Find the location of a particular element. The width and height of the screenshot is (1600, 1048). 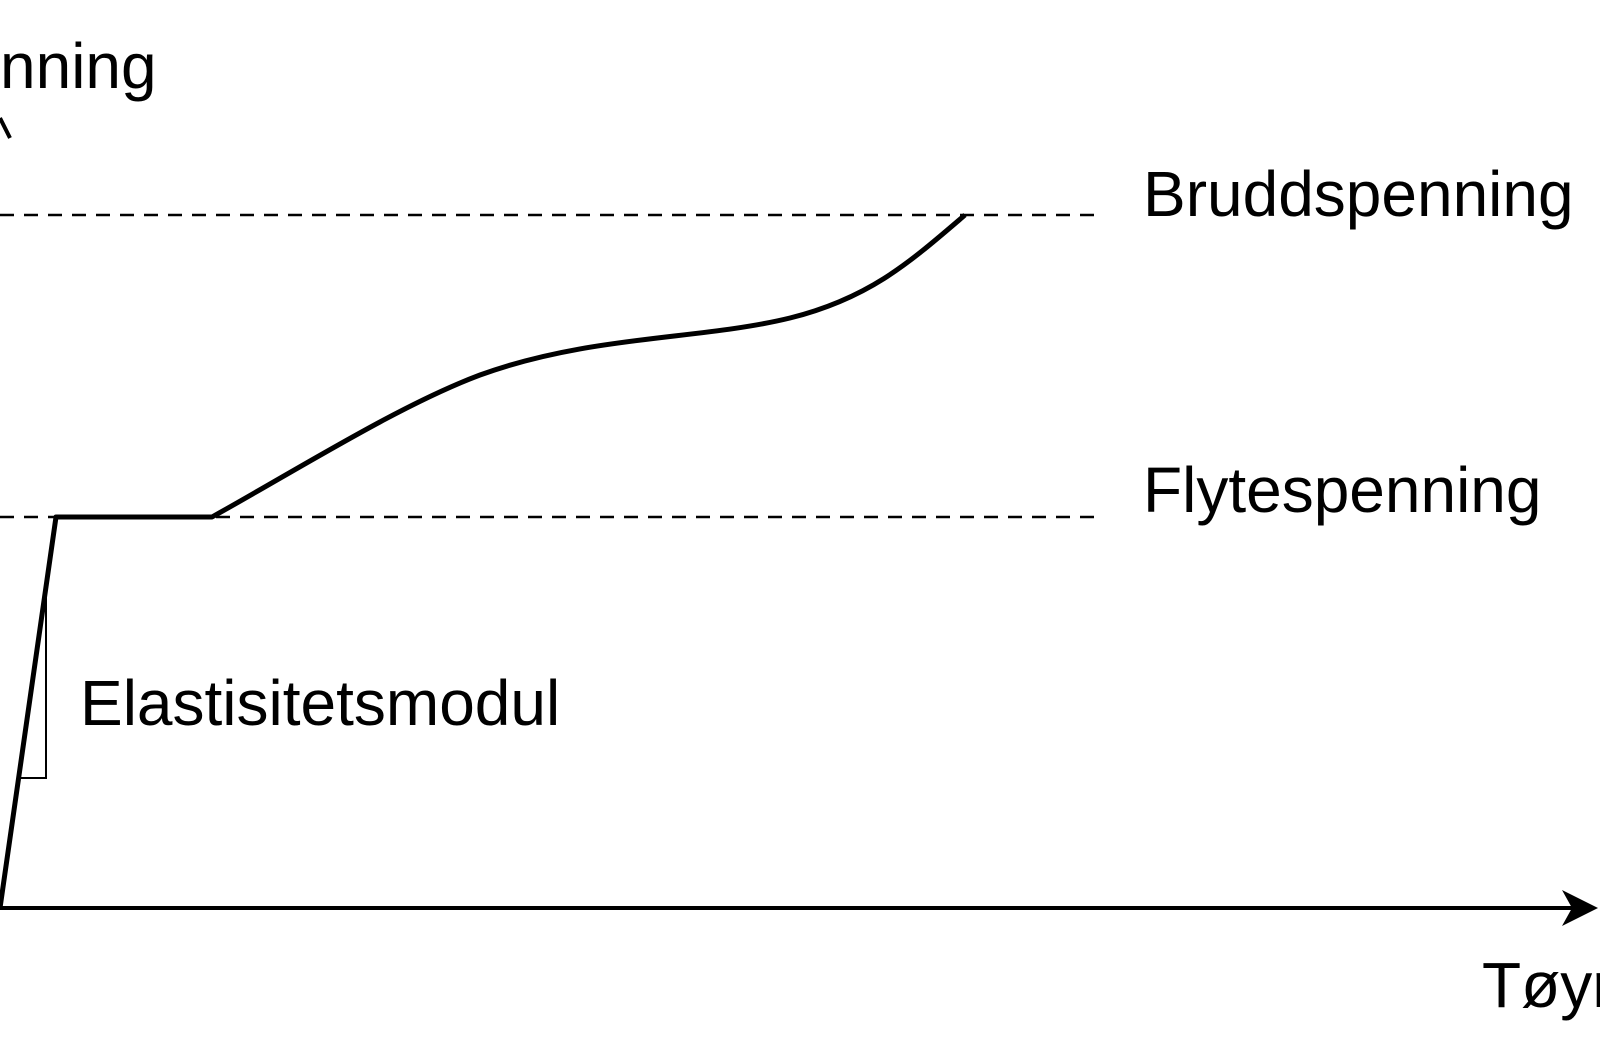

ultimate-stress-label: Bruddspenning is located at coordinates (1358, 194).